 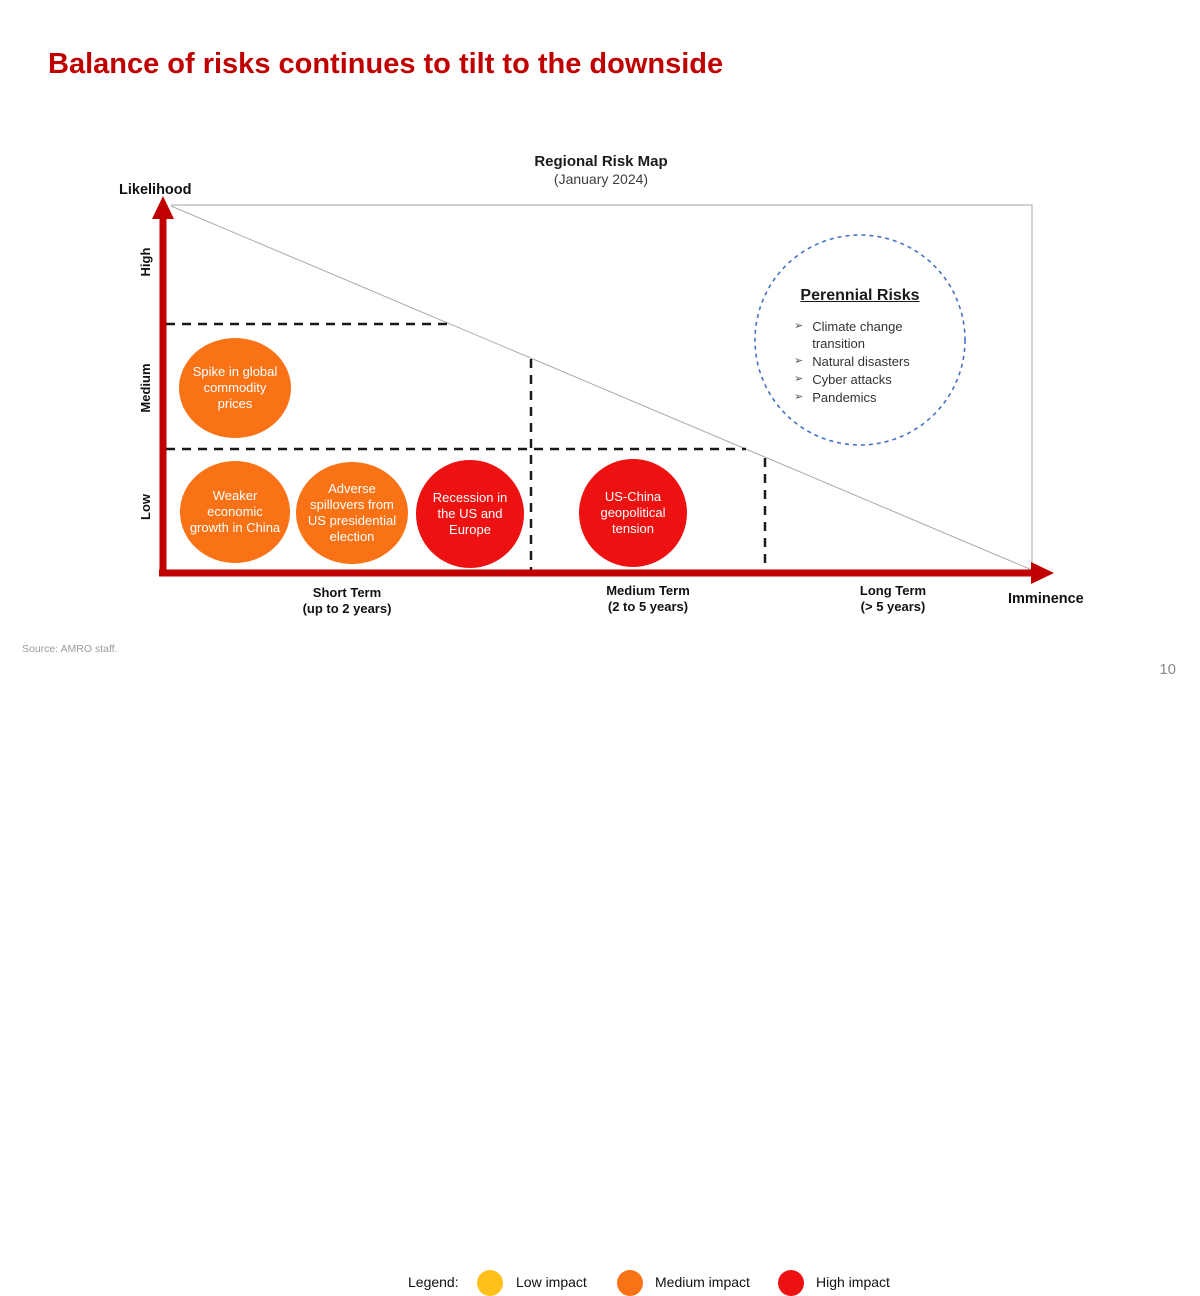 I want to click on perennial-risk-text: Cyber attacks, so click(x=852, y=379).